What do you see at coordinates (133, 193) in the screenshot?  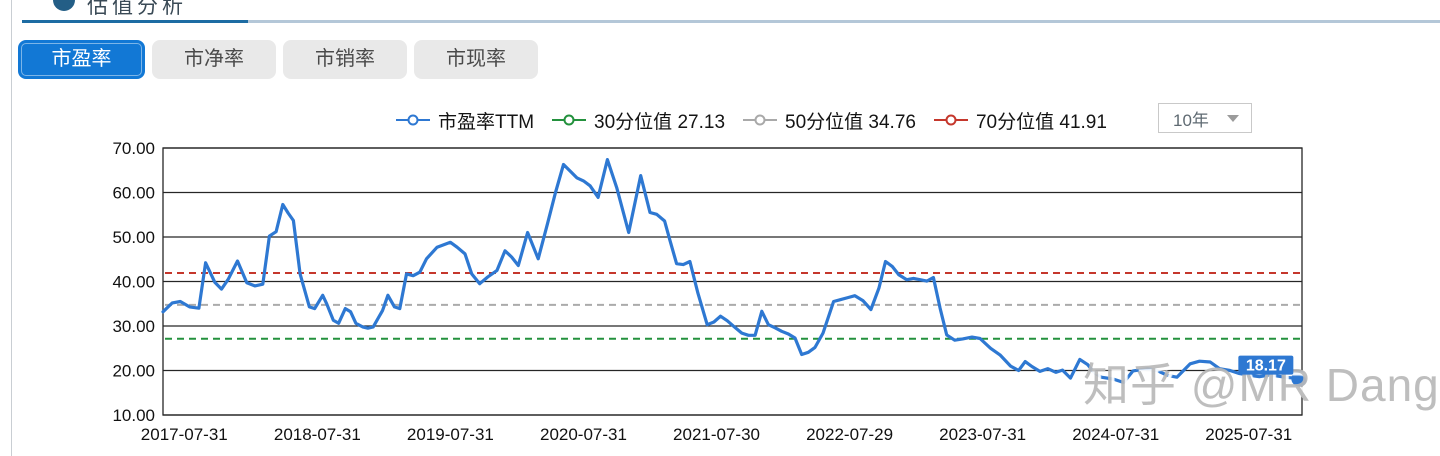 I see `y-tick-label: 60.00` at bounding box center [133, 193].